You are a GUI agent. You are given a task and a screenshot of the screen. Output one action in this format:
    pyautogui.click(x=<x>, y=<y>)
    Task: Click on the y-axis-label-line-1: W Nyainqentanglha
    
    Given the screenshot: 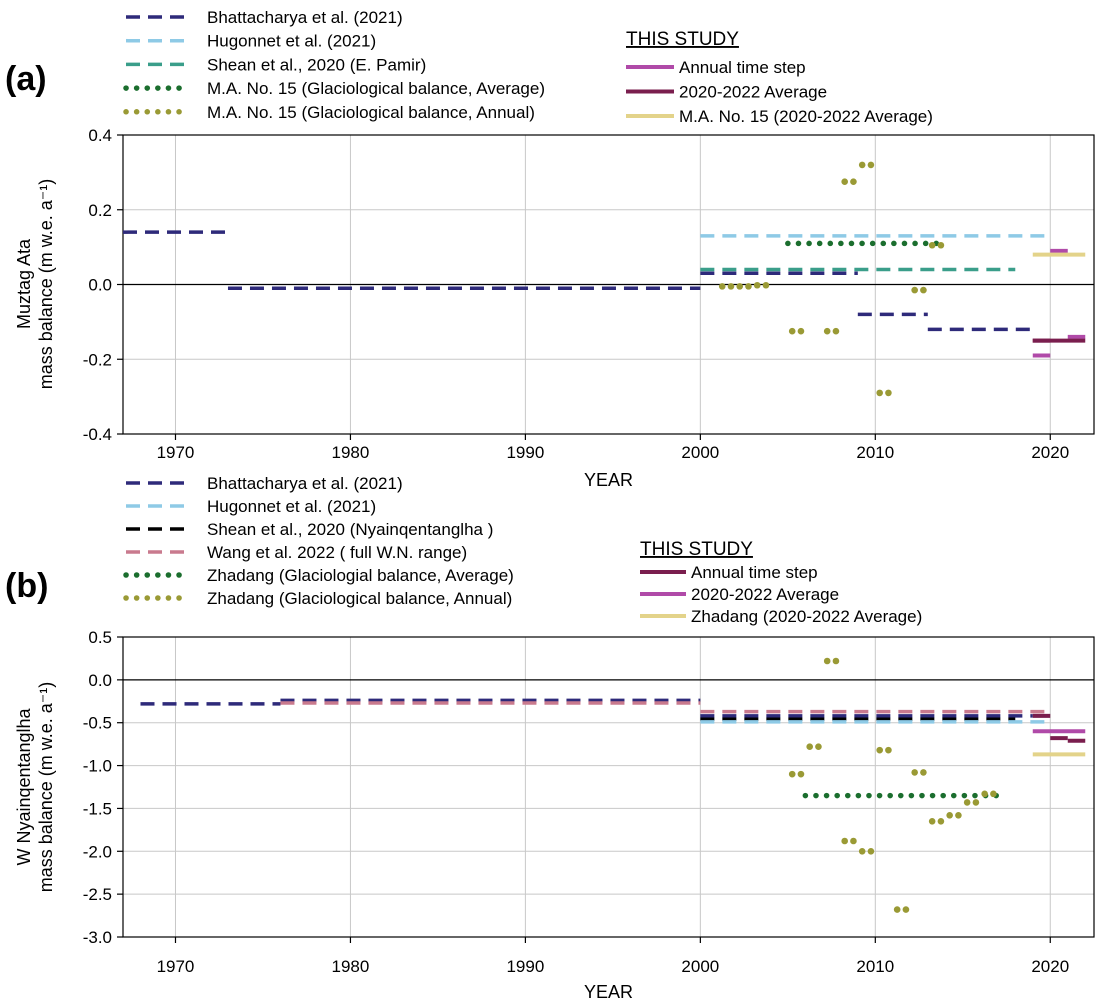 What is the action you would take?
    pyautogui.click(x=24, y=786)
    